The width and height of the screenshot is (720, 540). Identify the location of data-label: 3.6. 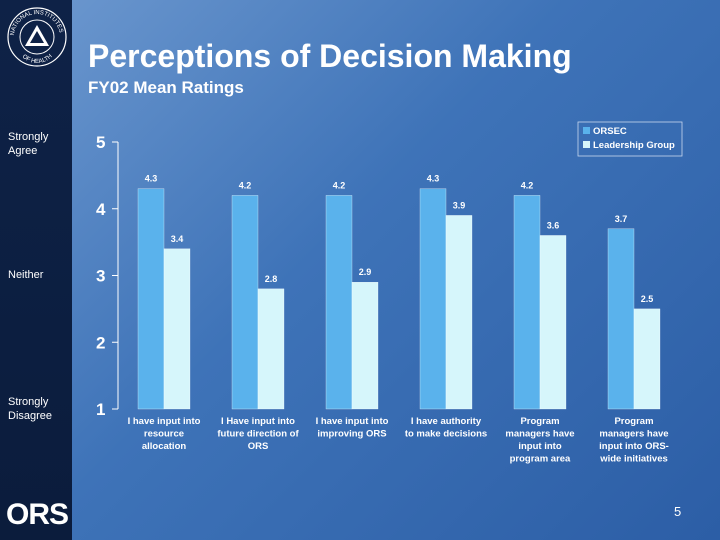
(553, 225).